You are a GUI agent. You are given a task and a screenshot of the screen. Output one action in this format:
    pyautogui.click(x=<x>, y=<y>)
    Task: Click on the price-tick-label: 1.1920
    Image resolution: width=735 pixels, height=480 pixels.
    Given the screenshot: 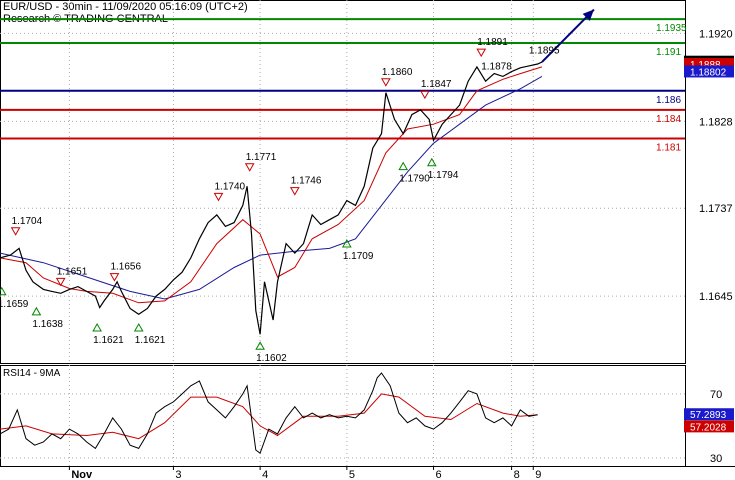 What is the action you would take?
    pyautogui.click(x=716, y=34)
    